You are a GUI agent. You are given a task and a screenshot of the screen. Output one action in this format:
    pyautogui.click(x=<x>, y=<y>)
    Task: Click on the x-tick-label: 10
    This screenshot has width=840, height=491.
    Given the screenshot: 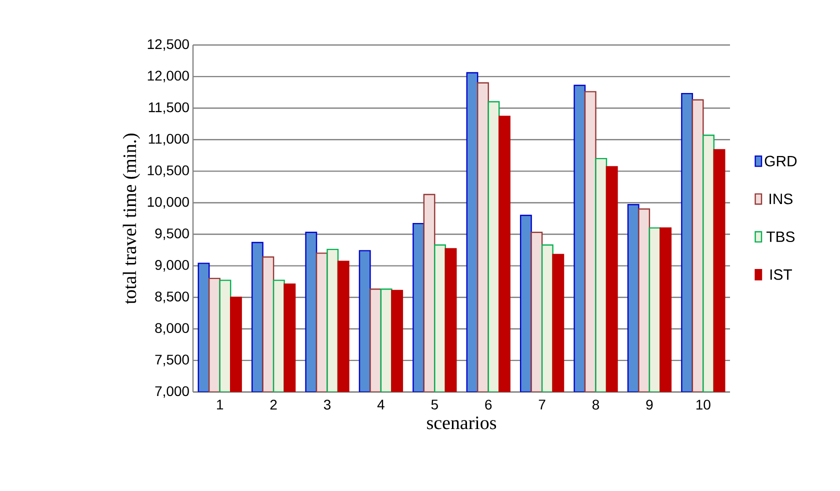 What is the action you would take?
    pyautogui.click(x=703, y=405)
    